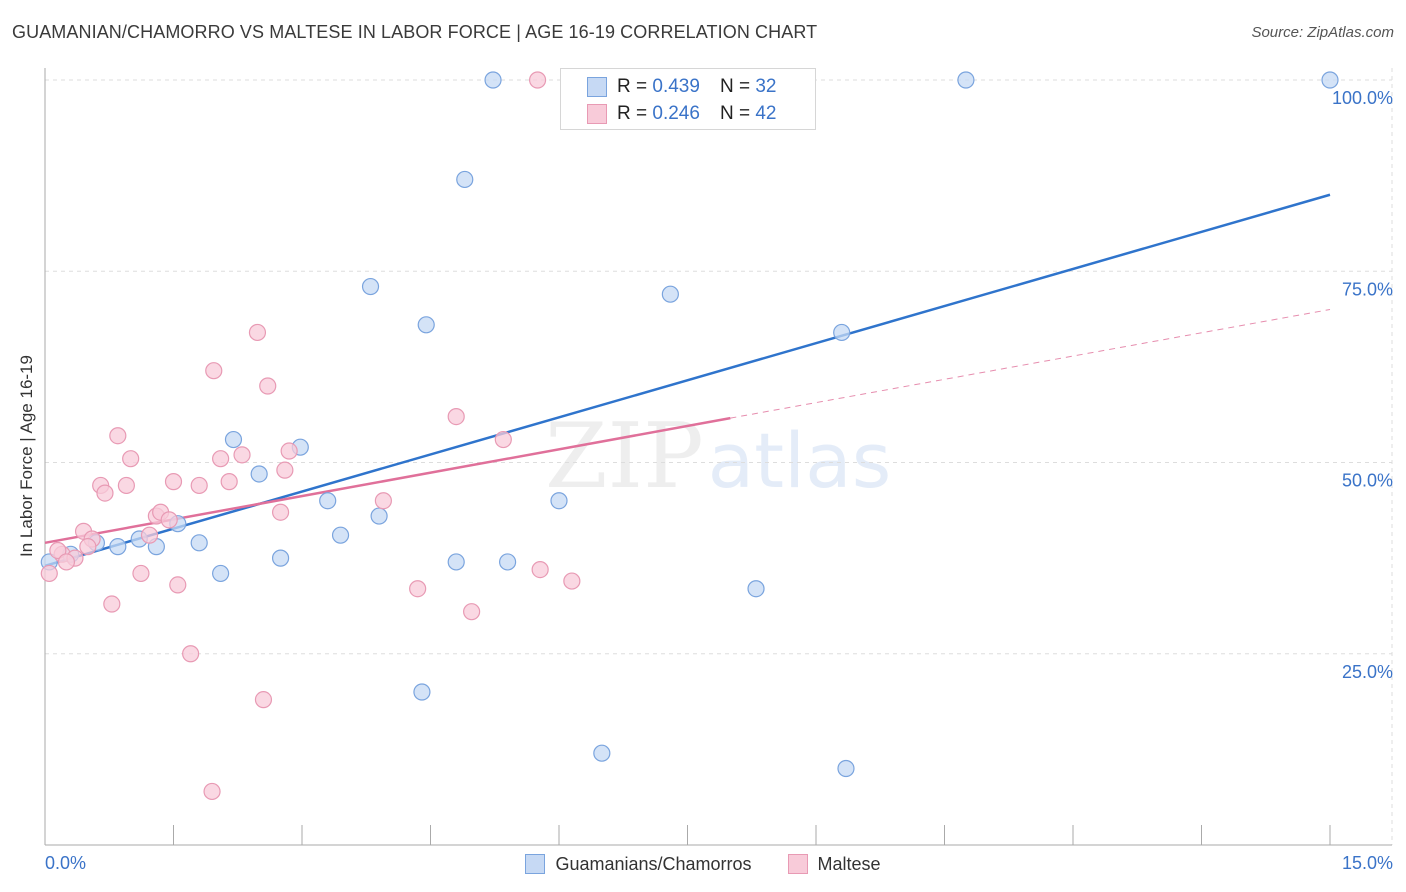 The width and height of the screenshot is (1406, 892). Describe the element at coordinates (766, 113) in the screenshot. I see `n-value: 42` at that location.